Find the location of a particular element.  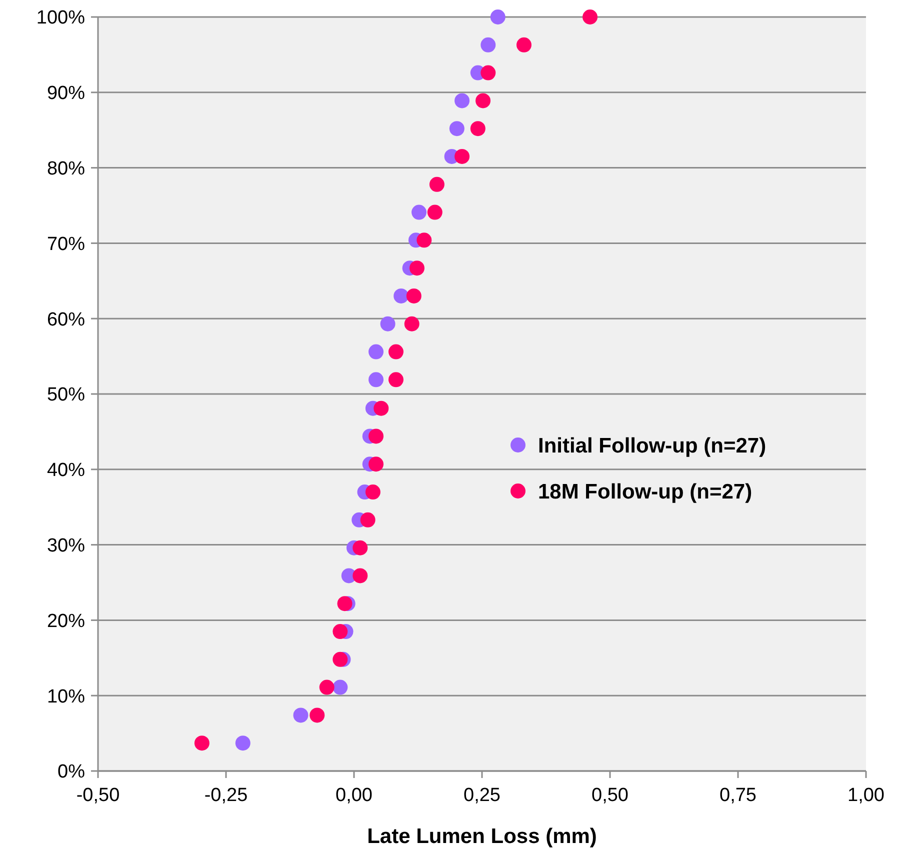

x-tick-label: -0,25 is located at coordinates (226, 795).